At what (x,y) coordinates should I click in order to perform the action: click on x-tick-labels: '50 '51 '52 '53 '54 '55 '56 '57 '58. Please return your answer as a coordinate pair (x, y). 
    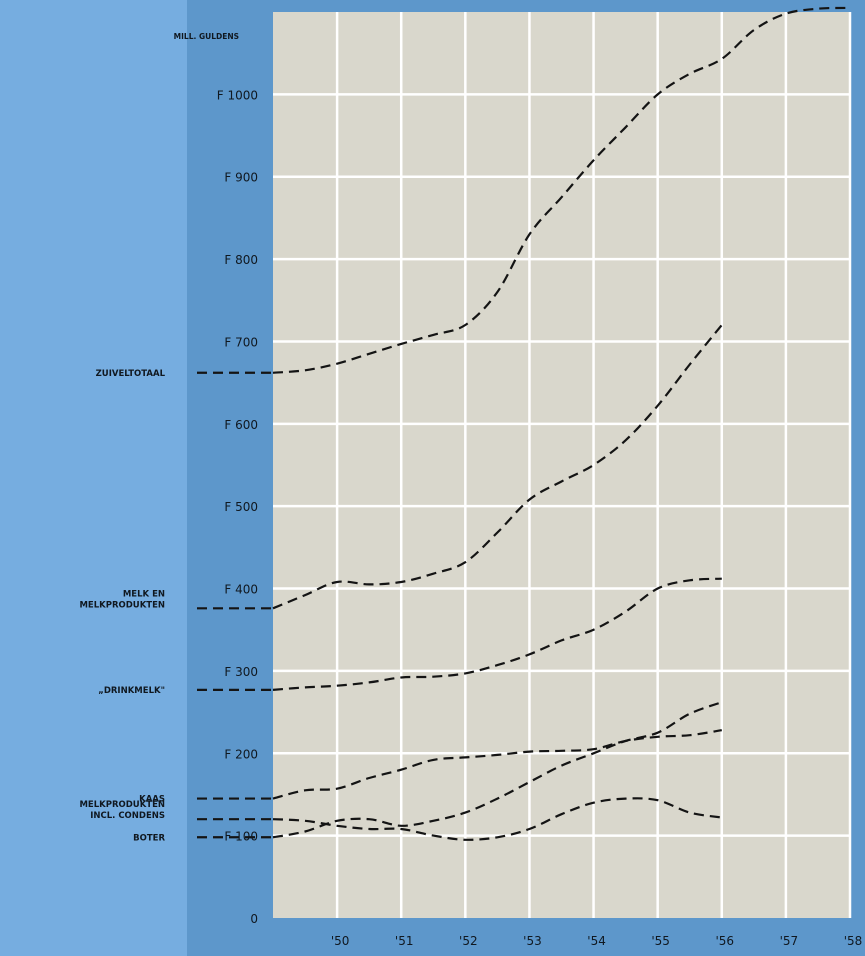
    Looking at the image, I should click on (596, 941).